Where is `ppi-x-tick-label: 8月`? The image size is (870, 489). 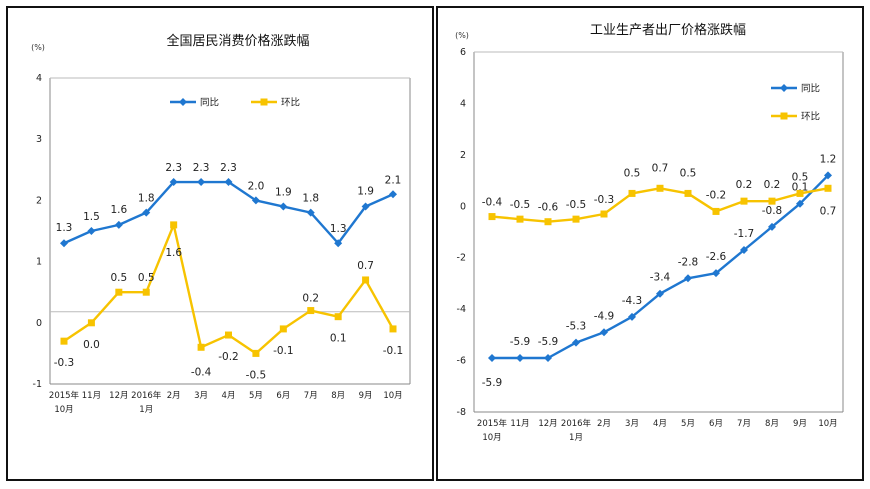
ppi-x-tick-label: 8月 is located at coordinates (772, 424).